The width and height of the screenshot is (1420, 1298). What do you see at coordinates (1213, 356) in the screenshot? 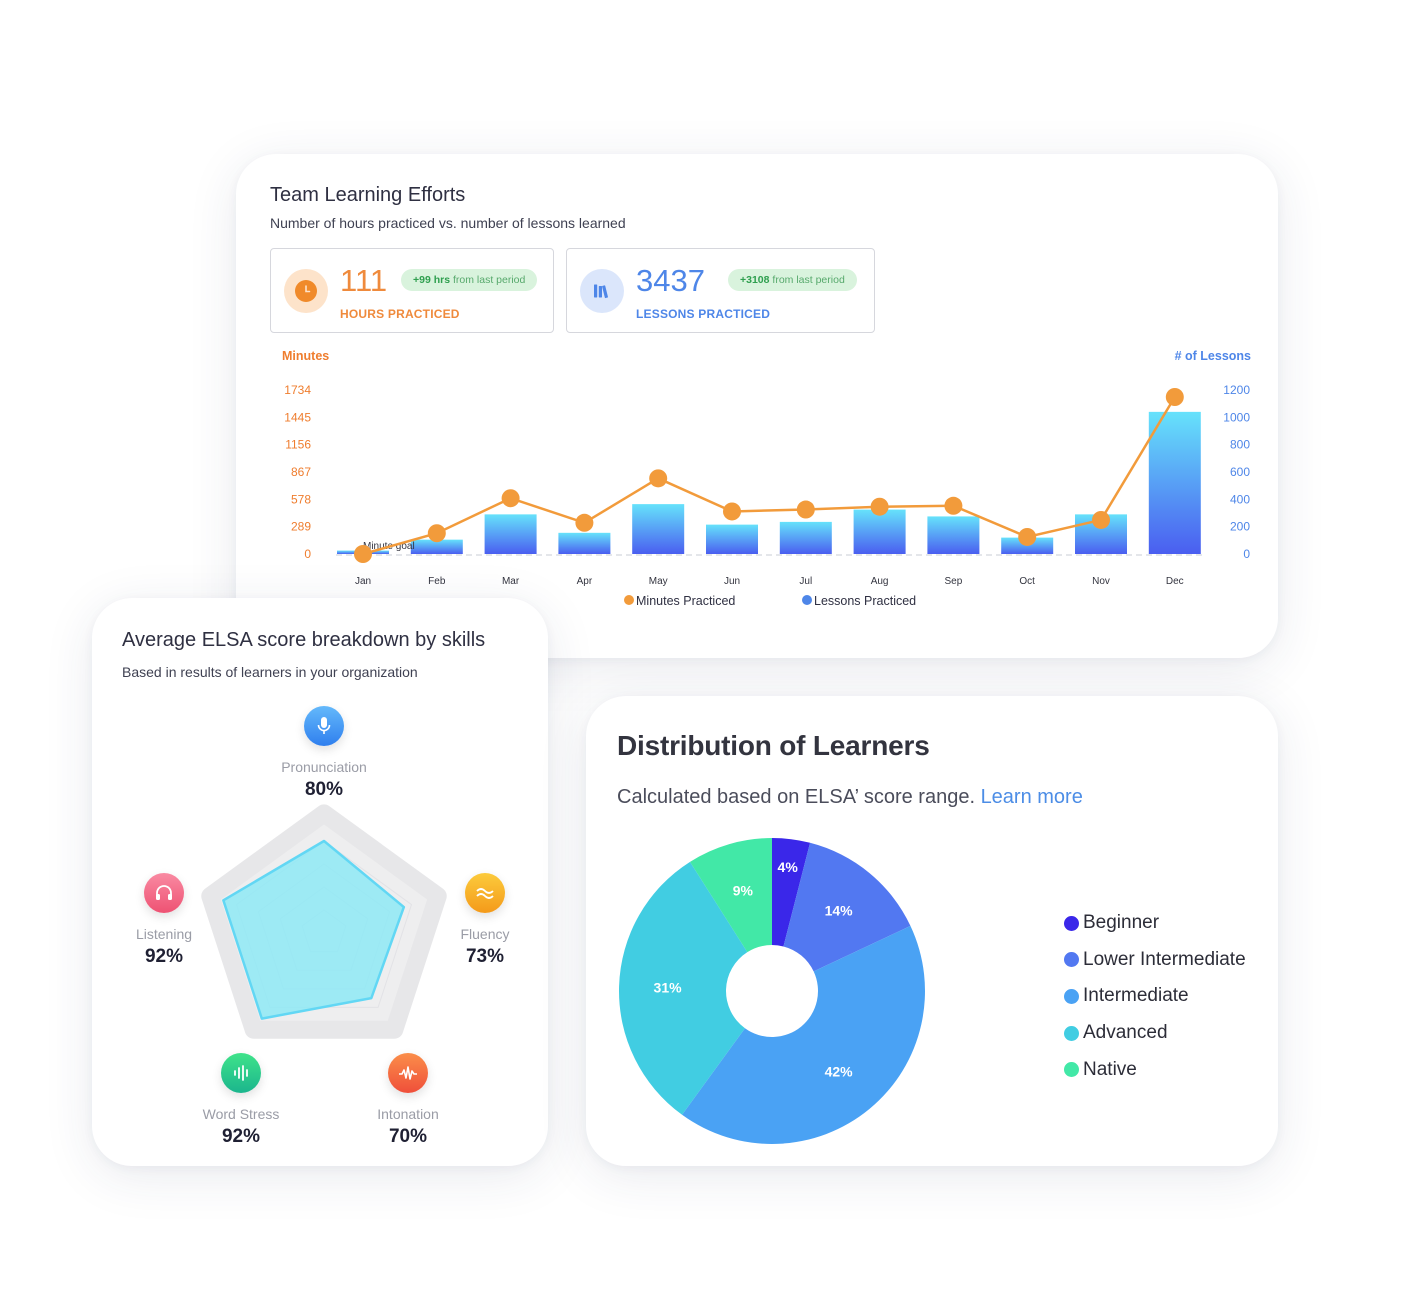
I see `right-axis-title: # of Lessons` at bounding box center [1213, 356].